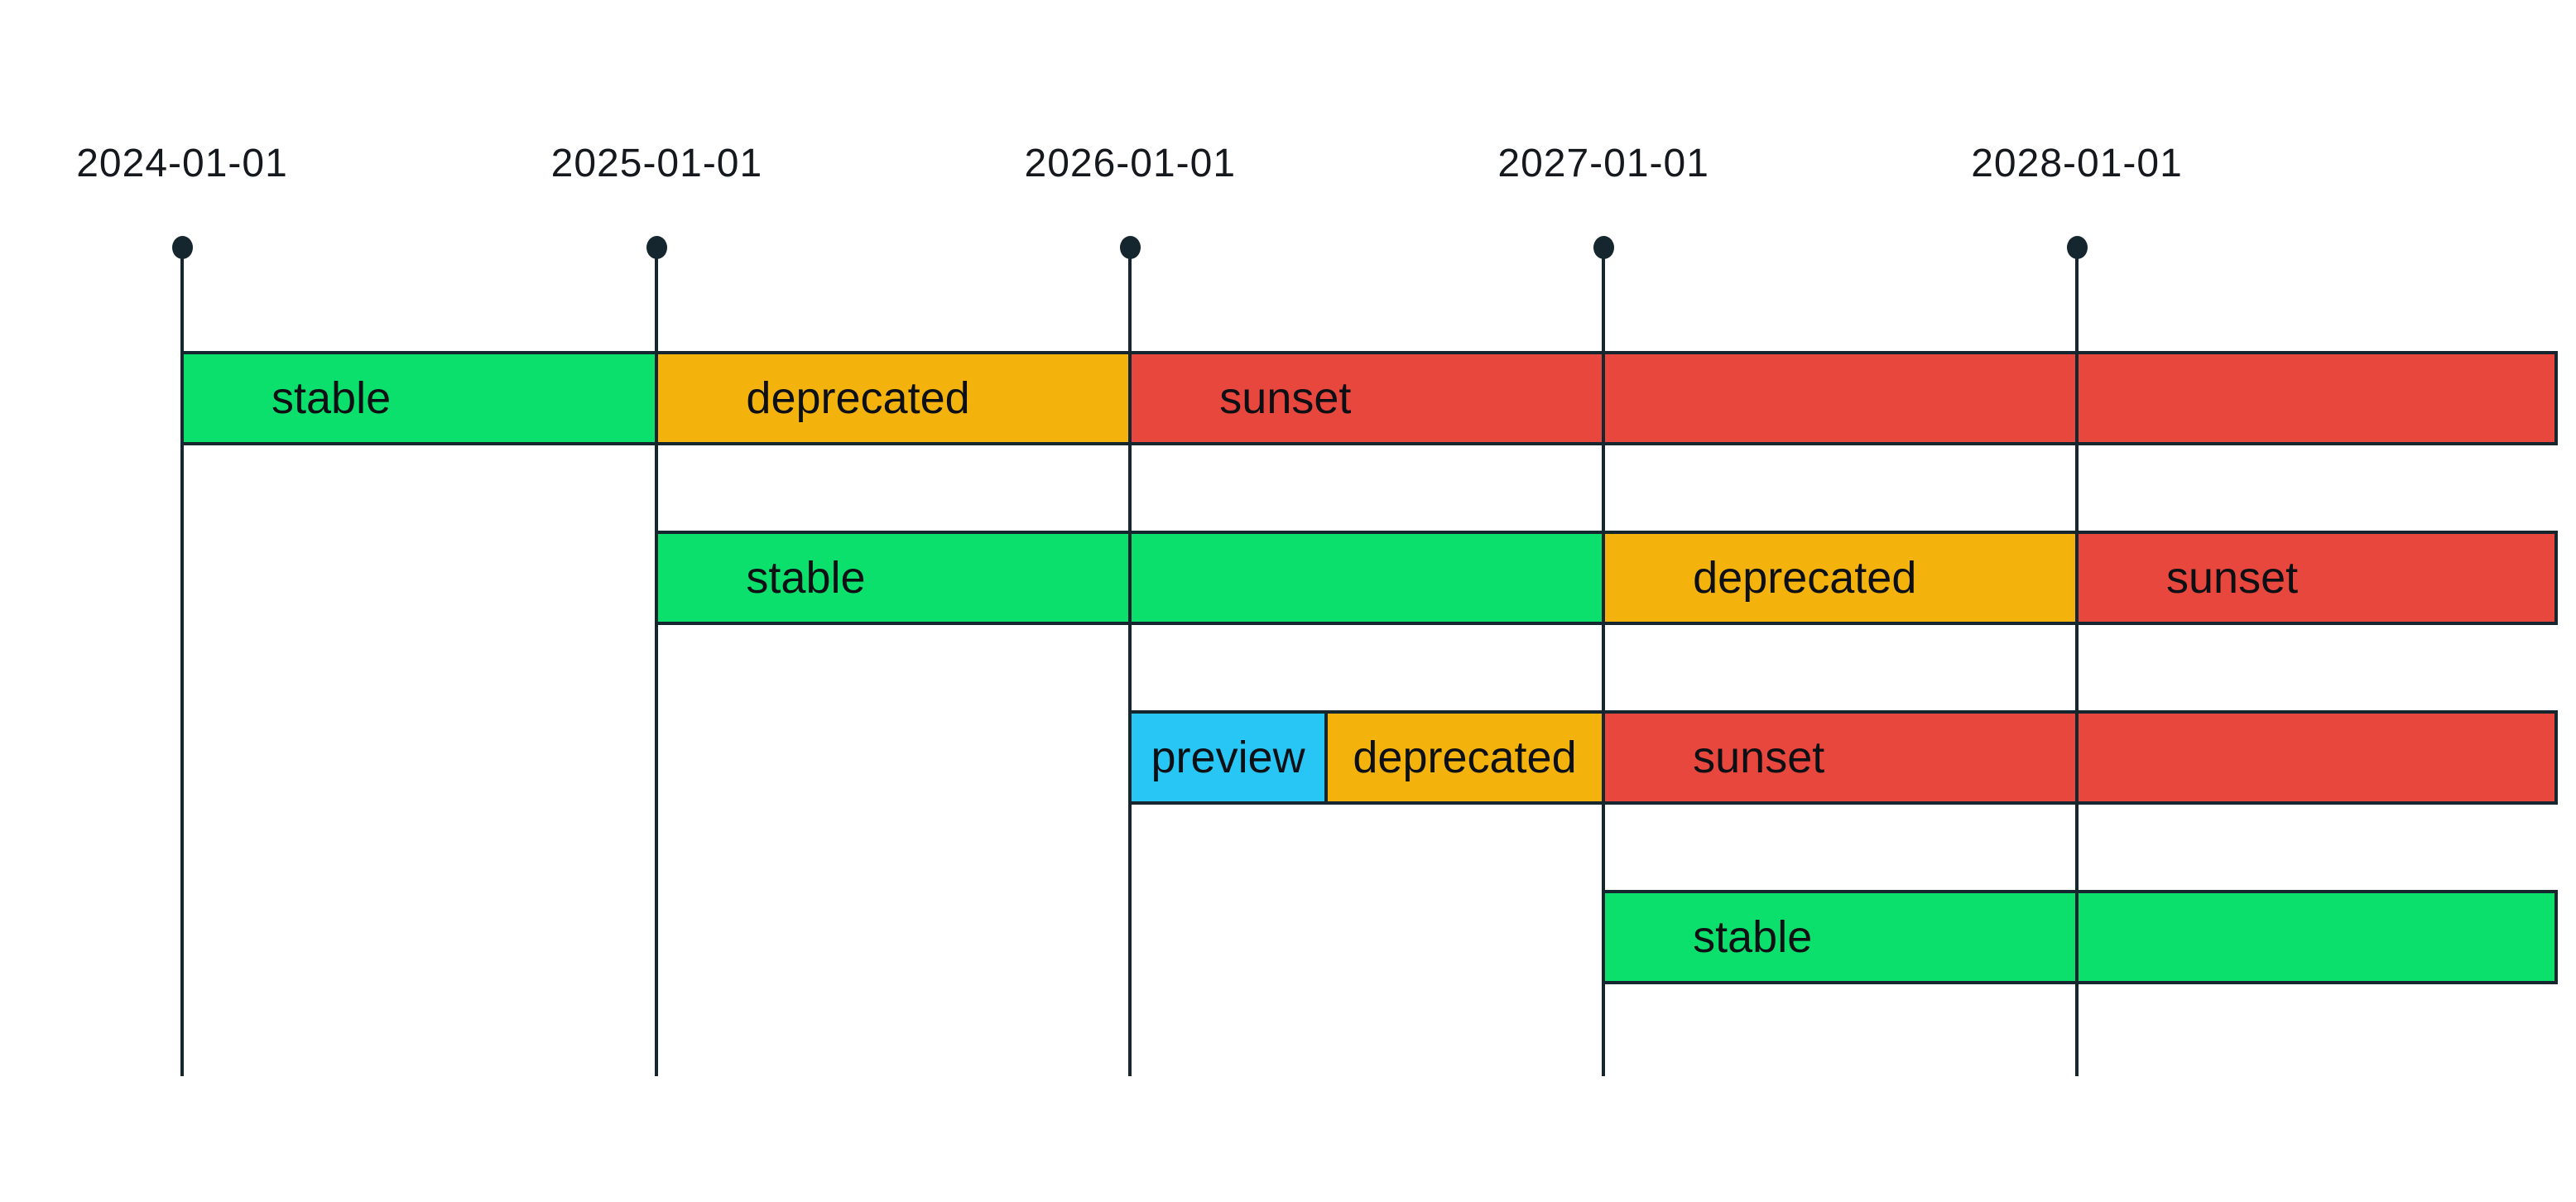 This screenshot has height=1202, width=2576. Describe the element at coordinates (656, 163) in the screenshot. I see `axis-date-label: 2025-01-01` at that location.